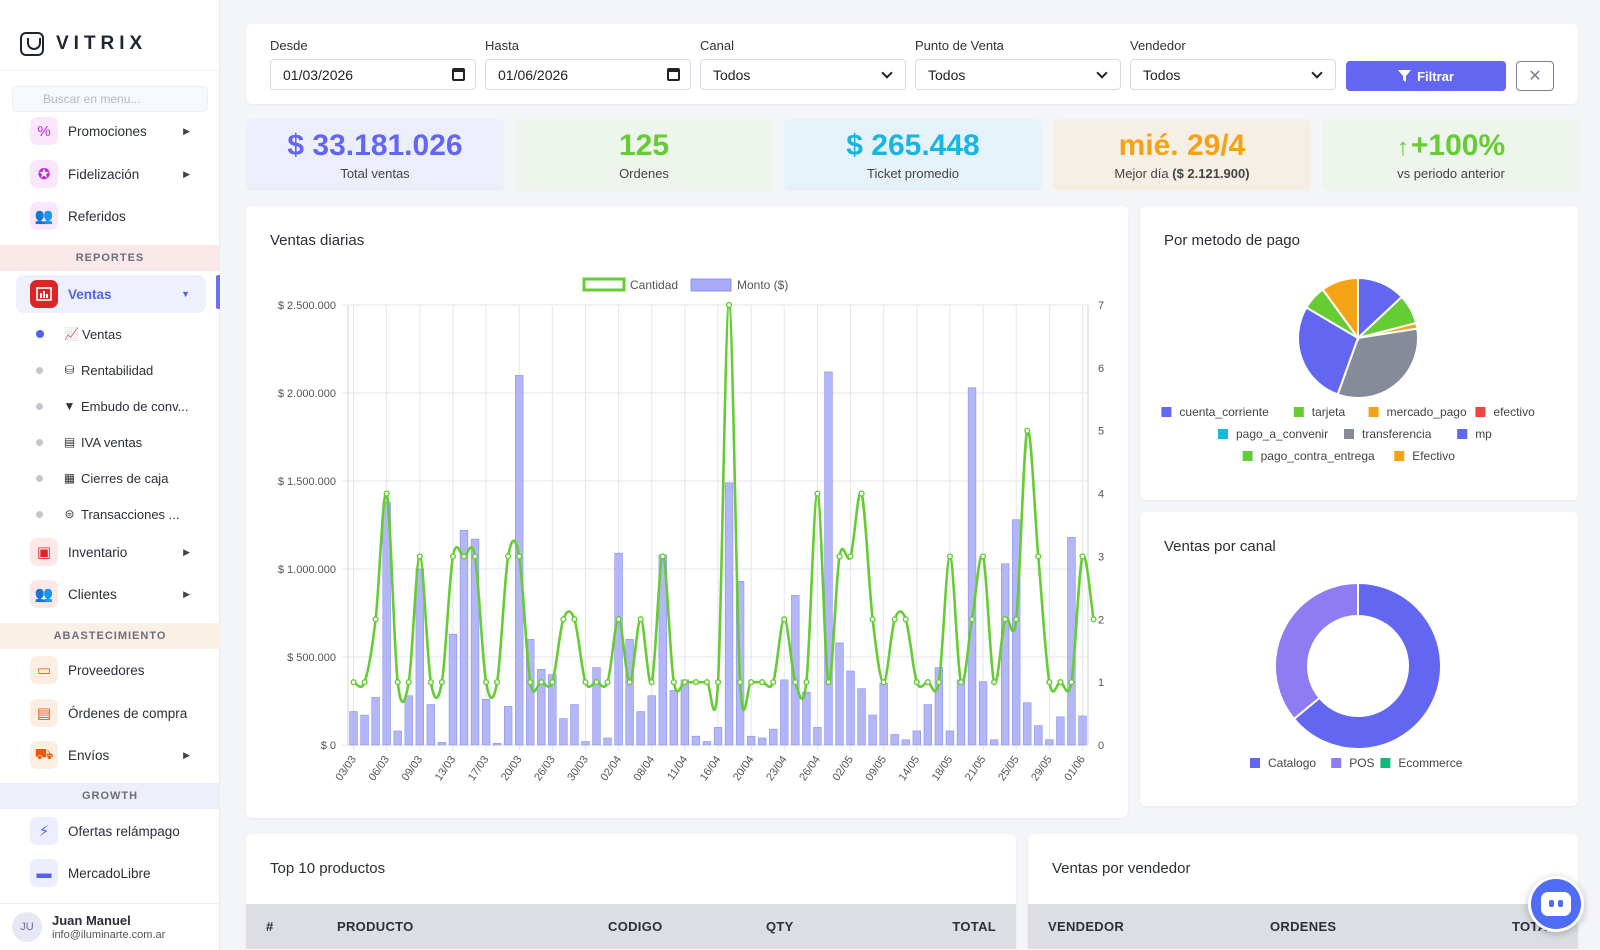 Image resolution: width=1600 pixels, height=950 pixels. What do you see at coordinates (111, 670) in the screenshot?
I see `sidebar-item-proveedores: ▭ Proveedores` at bounding box center [111, 670].